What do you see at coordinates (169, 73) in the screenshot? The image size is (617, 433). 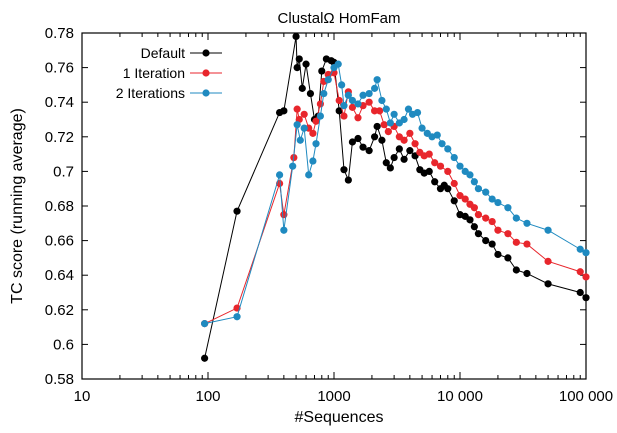 I see `legend: Default 1 Iteration 2 Iterations` at bounding box center [169, 73].